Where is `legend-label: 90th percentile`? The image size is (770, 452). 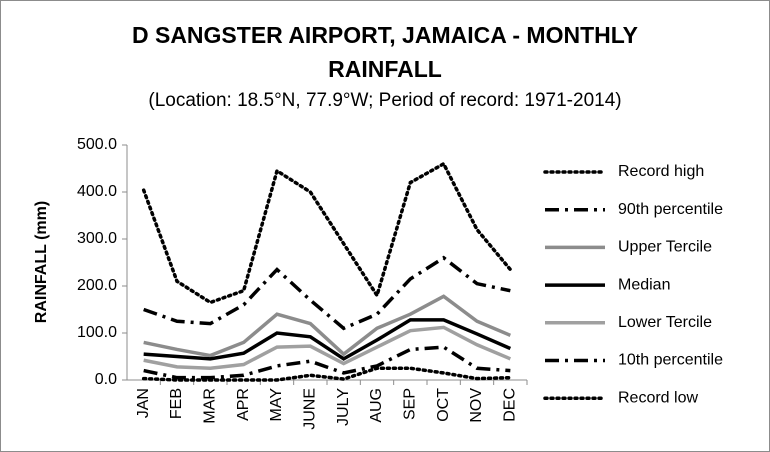 legend-label: 90th percentile is located at coordinates (670, 209).